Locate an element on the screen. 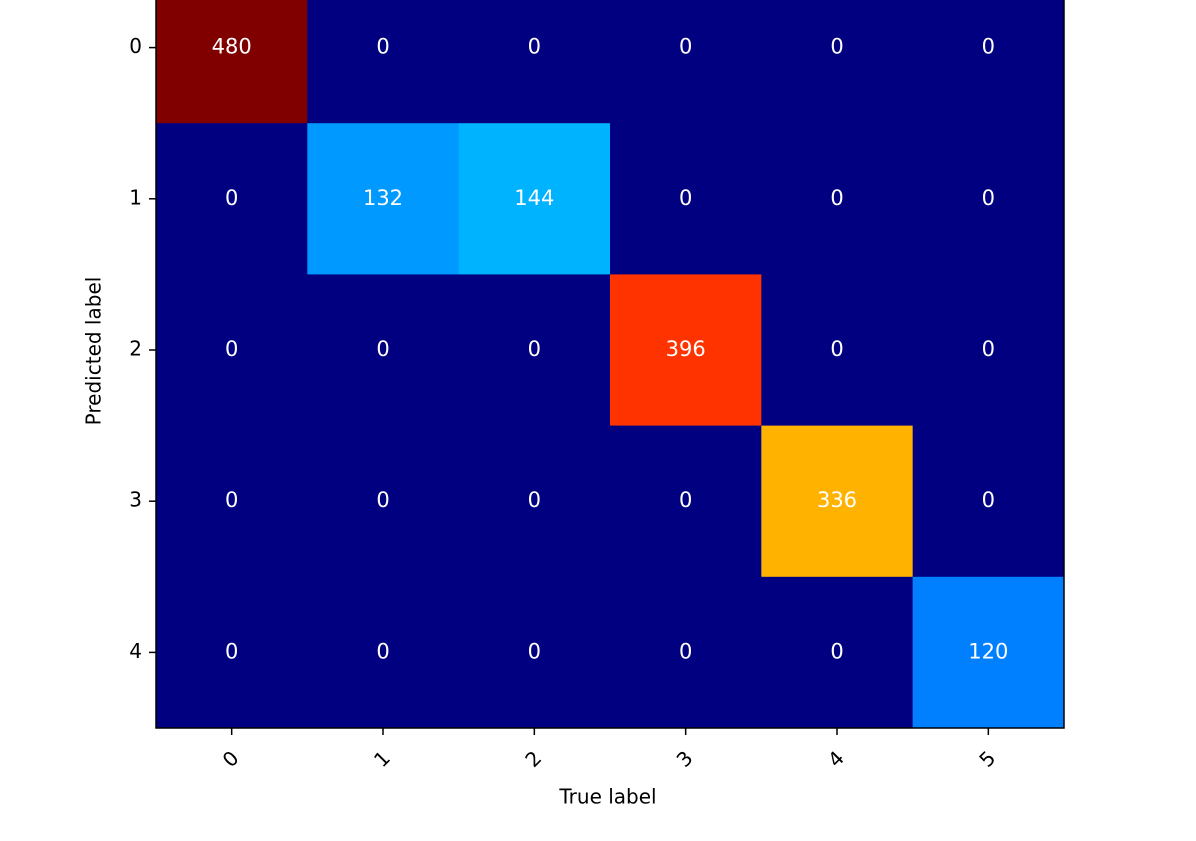  x-tick-label: 1 is located at coordinates (382, 759).